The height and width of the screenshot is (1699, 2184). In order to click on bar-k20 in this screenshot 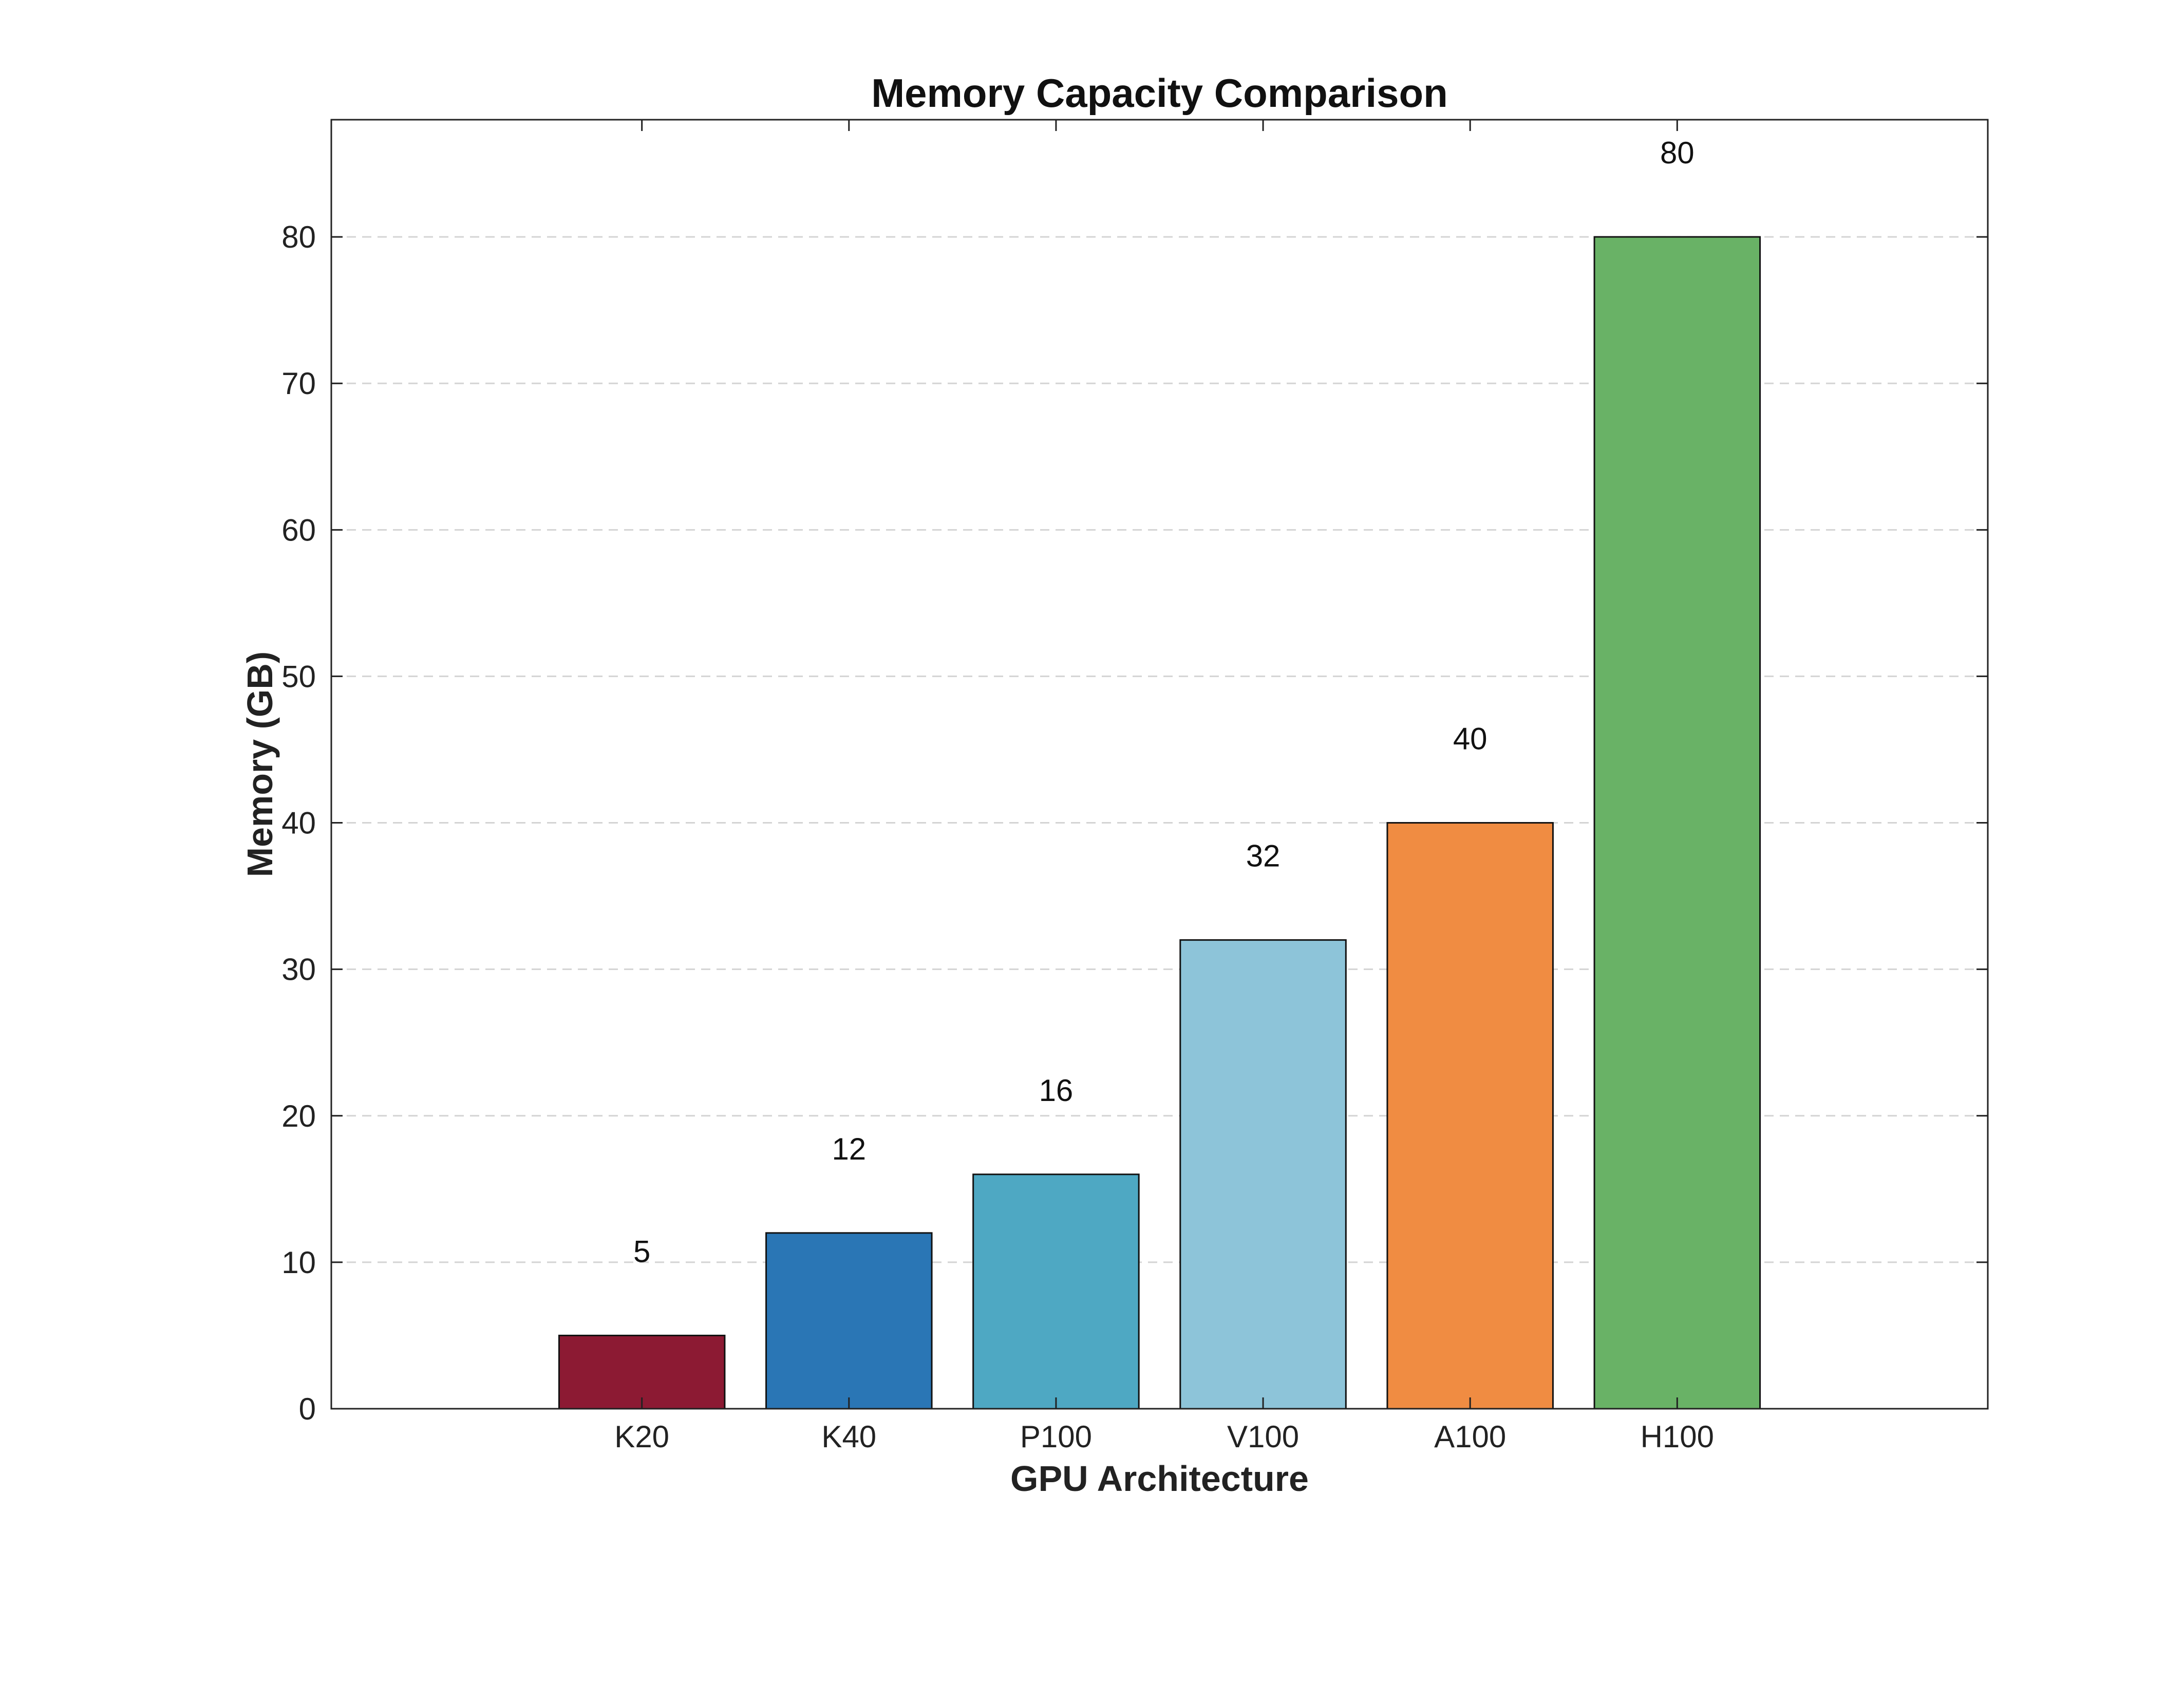, I will do `click(642, 1372)`.